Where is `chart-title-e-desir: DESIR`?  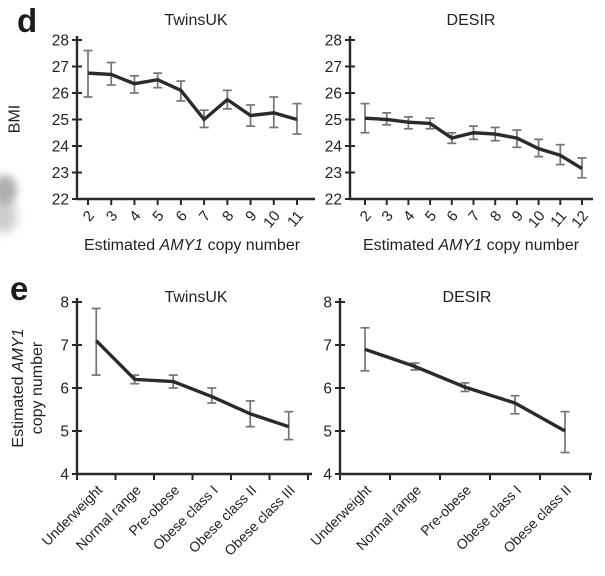
chart-title-e-desir: DESIR is located at coordinates (467, 297).